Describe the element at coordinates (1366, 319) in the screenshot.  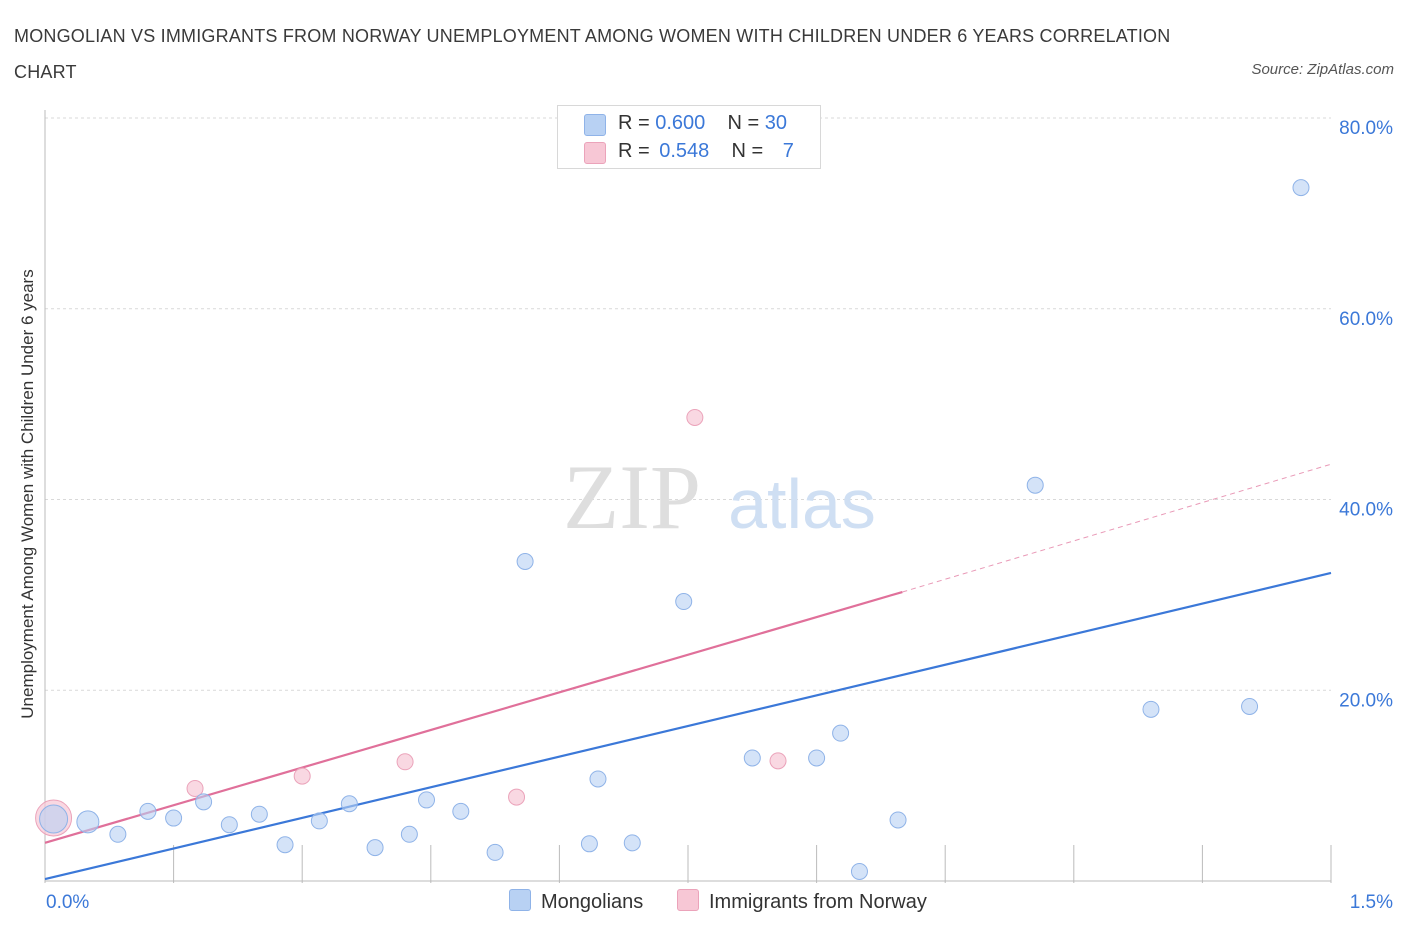
I see `y-tick-label: 60.0%` at that location.